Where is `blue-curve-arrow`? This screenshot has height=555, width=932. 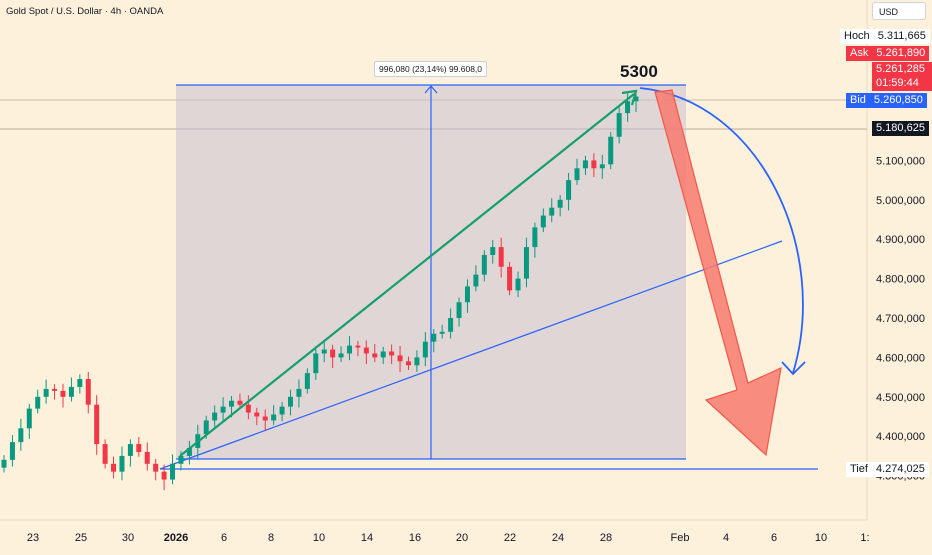 blue-curve-arrow is located at coordinates (721, 230).